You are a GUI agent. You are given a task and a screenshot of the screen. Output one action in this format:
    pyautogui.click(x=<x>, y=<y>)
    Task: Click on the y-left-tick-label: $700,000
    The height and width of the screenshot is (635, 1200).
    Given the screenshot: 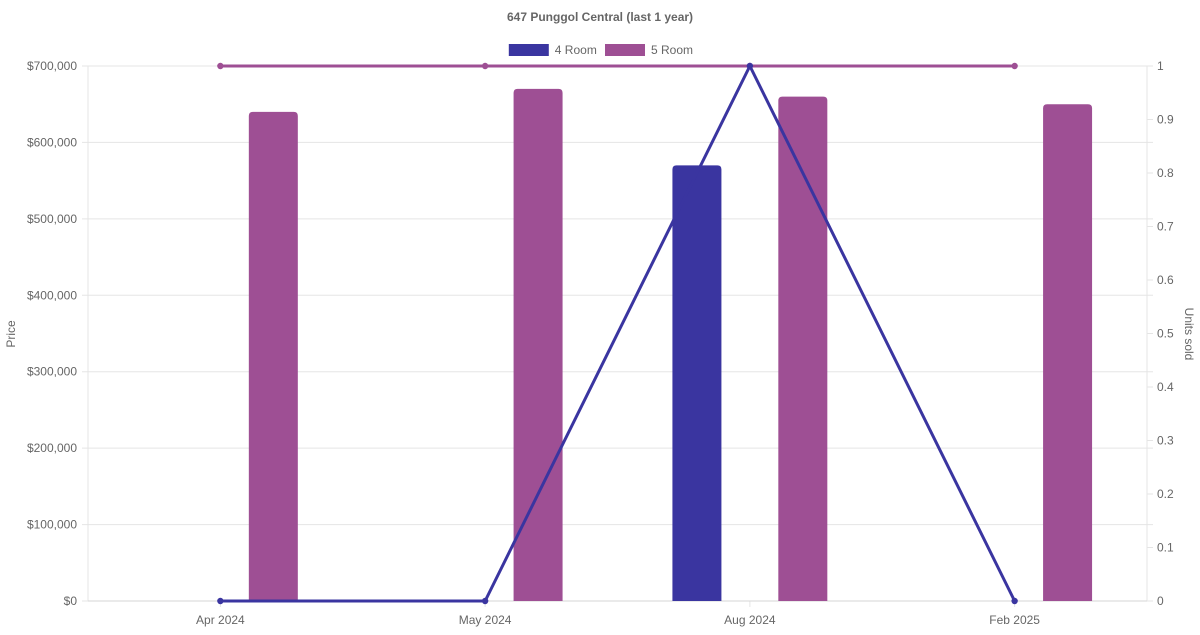 What is the action you would take?
    pyautogui.click(x=52, y=66)
    